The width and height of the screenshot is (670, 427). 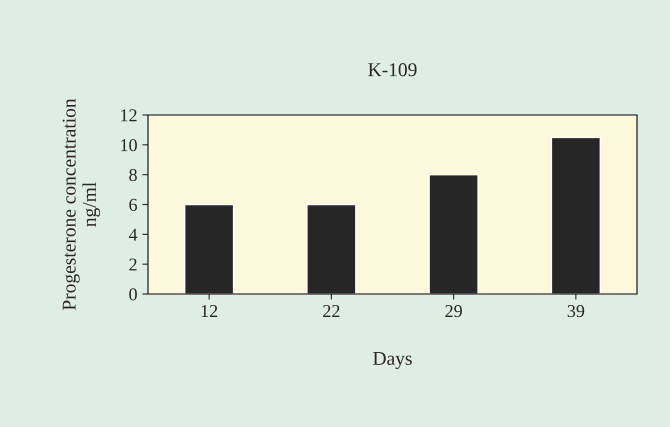 What do you see at coordinates (81, 204) in the screenshot?
I see `y-axis-title: Progesterone concentration ng/ml` at bounding box center [81, 204].